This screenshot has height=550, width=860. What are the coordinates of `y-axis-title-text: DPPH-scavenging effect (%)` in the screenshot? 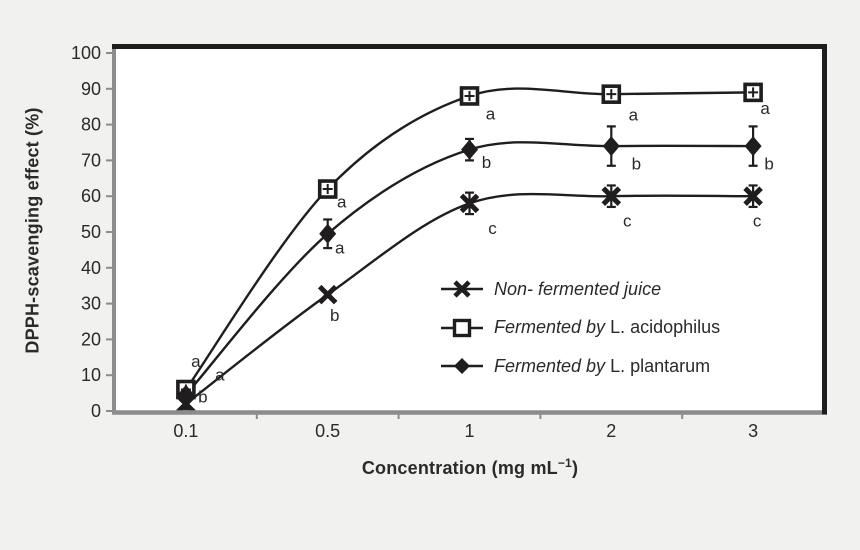 It's located at (32, 230).